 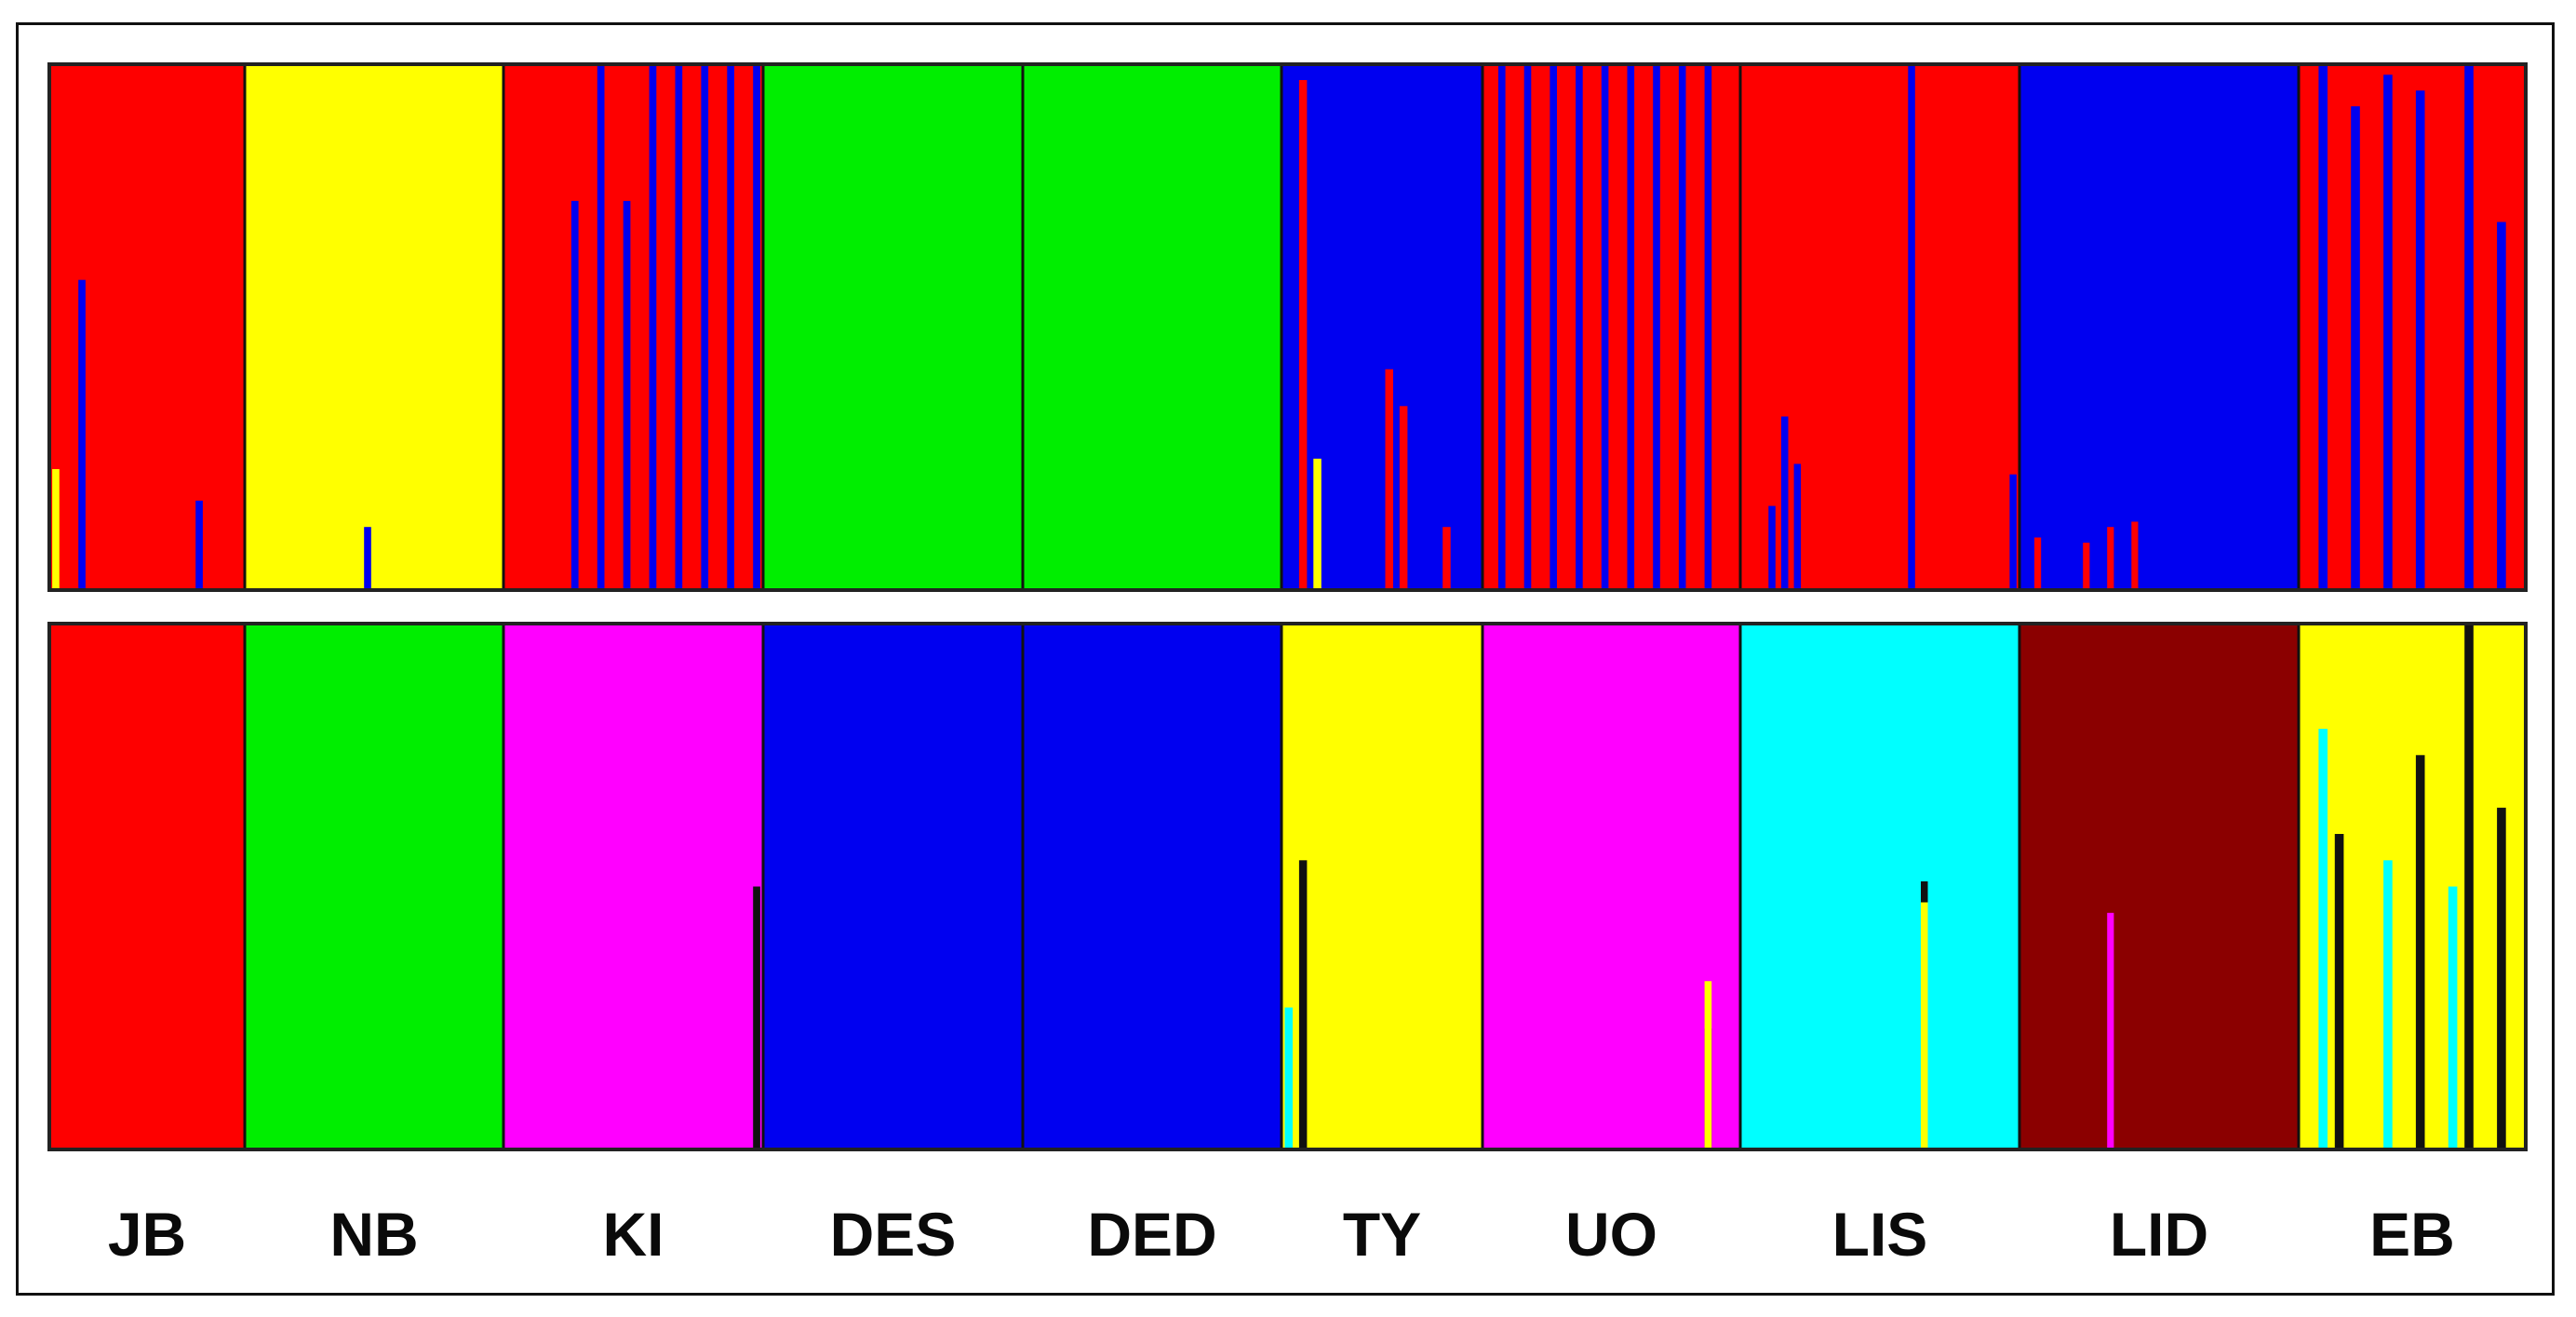 What do you see at coordinates (2323, 327) in the screenshot?
I see `admixture-bar-eb-1-blue` at bounding box center [2323, 327].